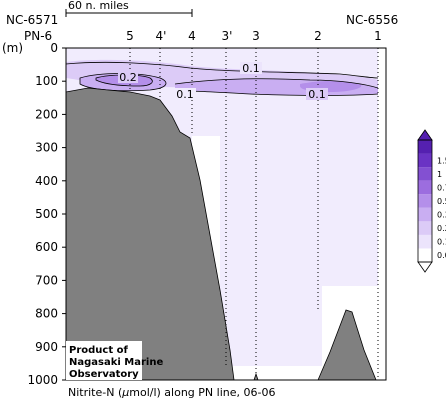  Describe the element at coordinates (347, 345) in the screenshot. I see `topography-right-ridge` at that location.